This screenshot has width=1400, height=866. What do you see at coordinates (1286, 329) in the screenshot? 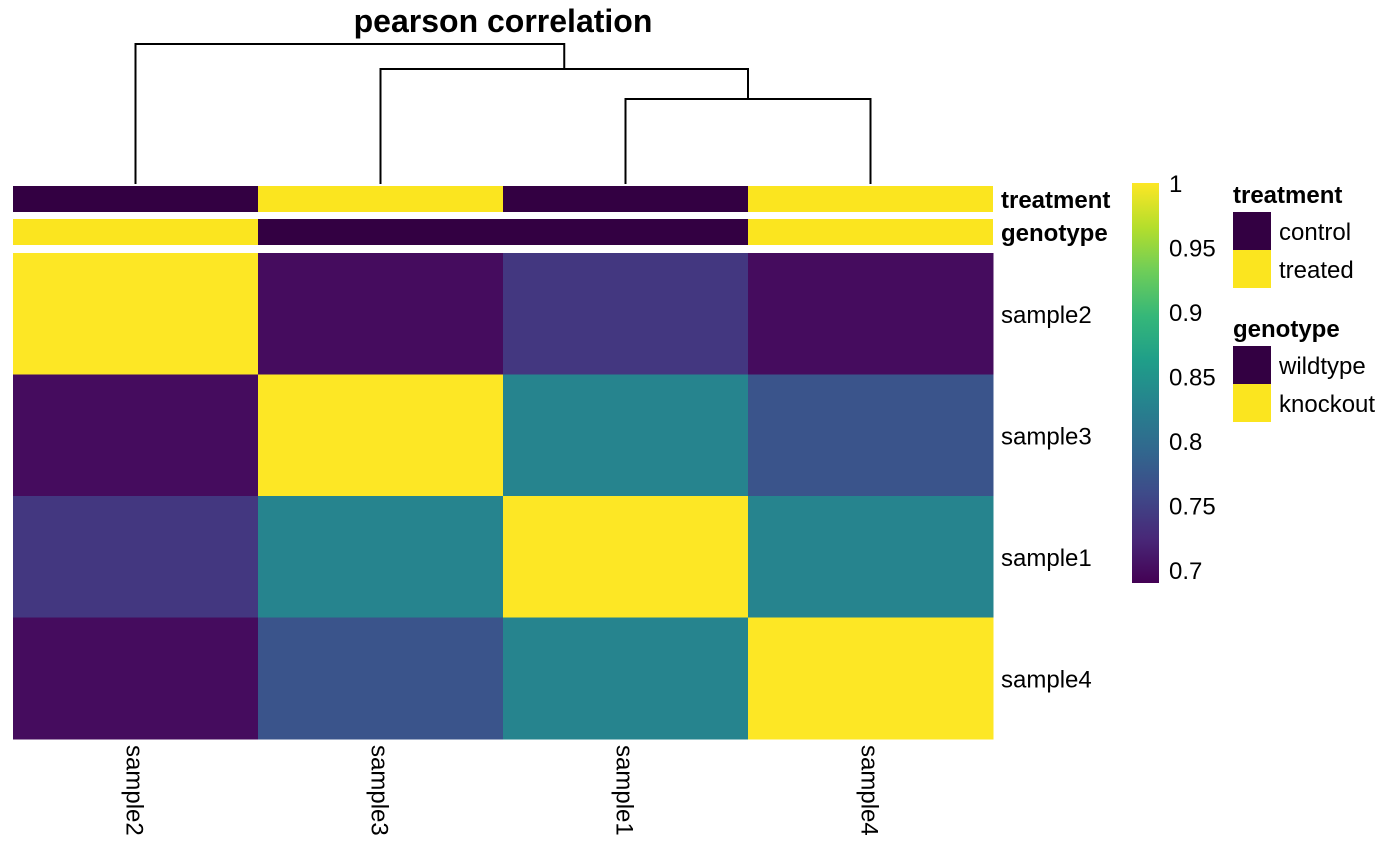
I see `legend-title: genotype` at bounding box center [1286, 329].